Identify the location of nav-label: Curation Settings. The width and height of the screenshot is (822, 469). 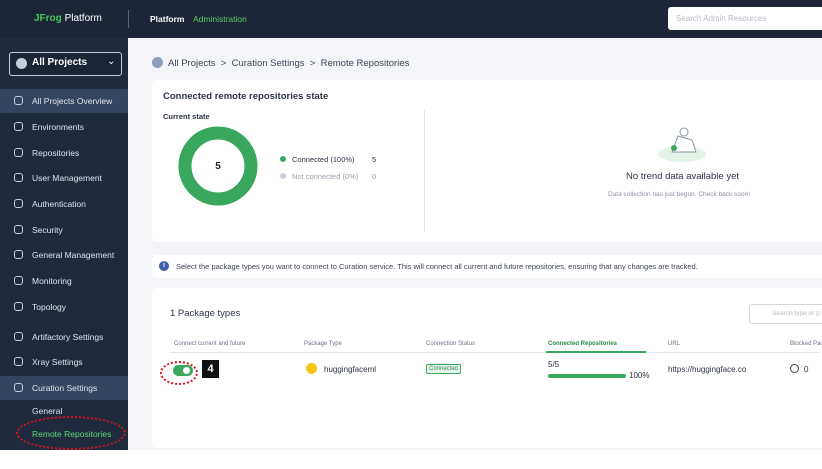
(65, 388).